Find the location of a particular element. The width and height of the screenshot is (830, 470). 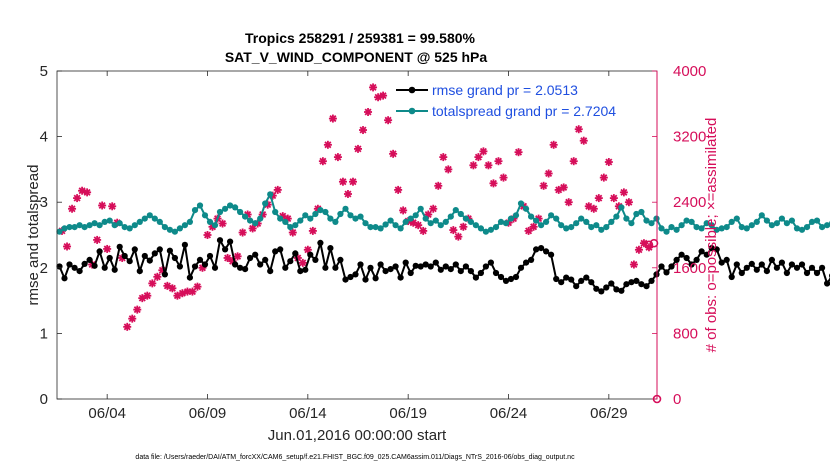

rmse-series-line is located at coordinates (444, 265).